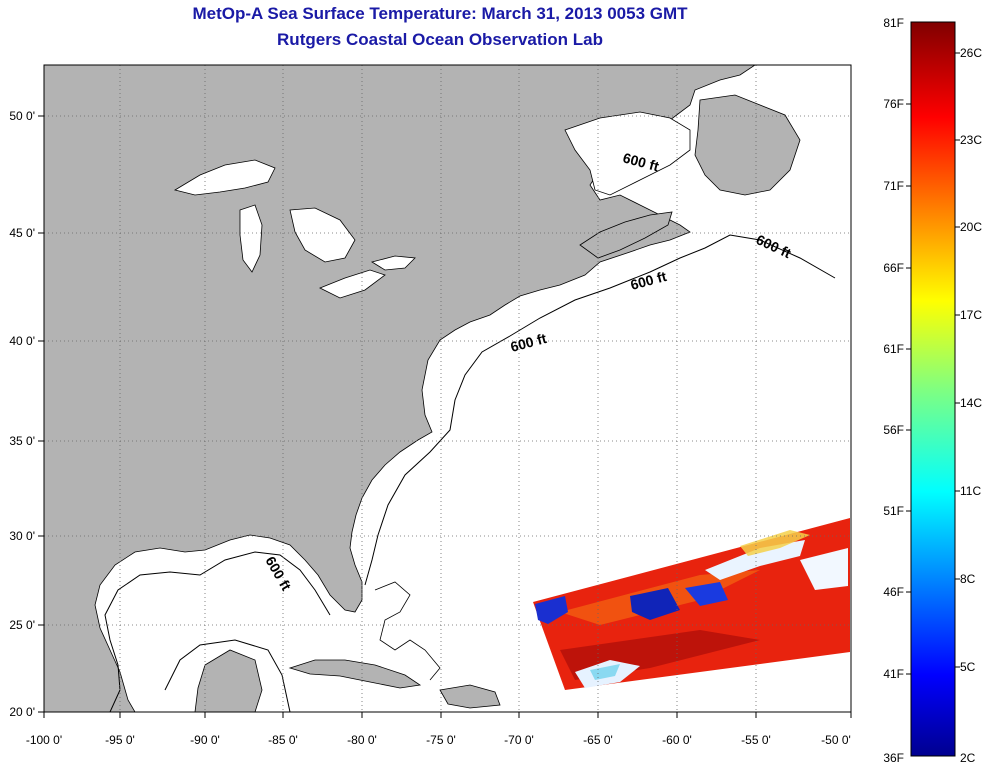 The height and width of the screenshot is (770, 984). I want to click on colorbar-f-label: 61F, so click(893, 349).